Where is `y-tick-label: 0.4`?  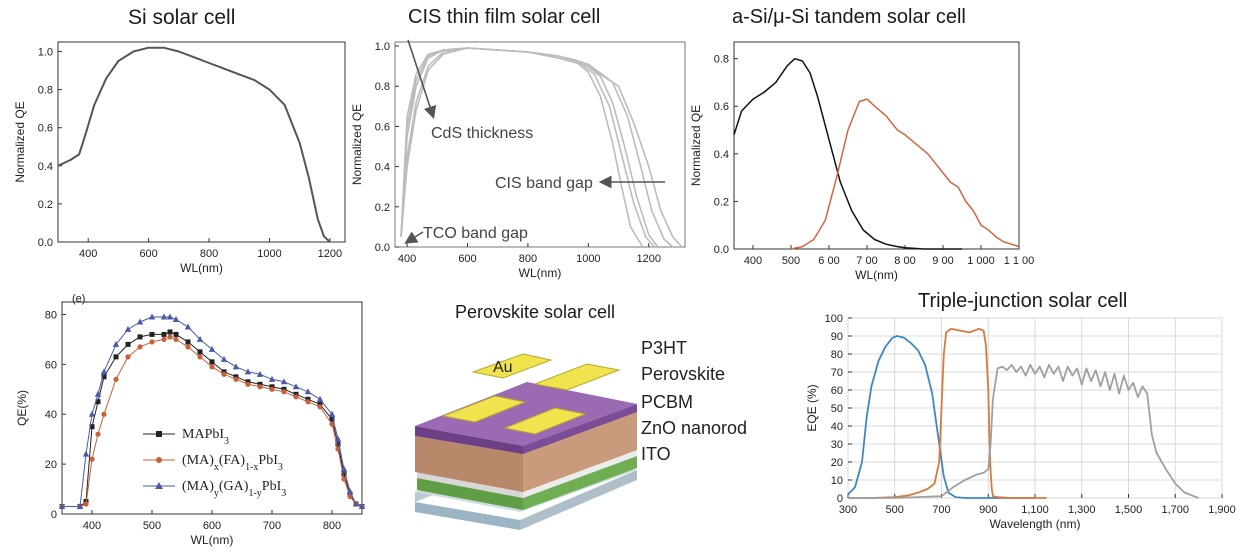 y-tick-label: 0.4 is located at coordinates (382, 168).